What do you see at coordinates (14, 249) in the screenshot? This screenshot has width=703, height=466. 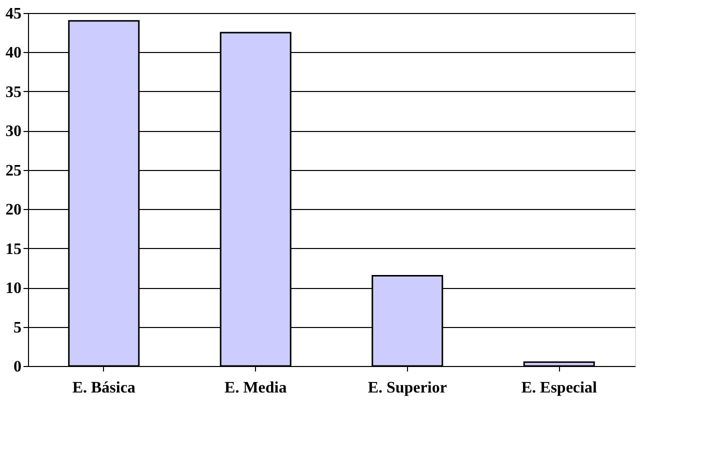 I see `y-tick-label: 15` at bounding box center [14, 249].